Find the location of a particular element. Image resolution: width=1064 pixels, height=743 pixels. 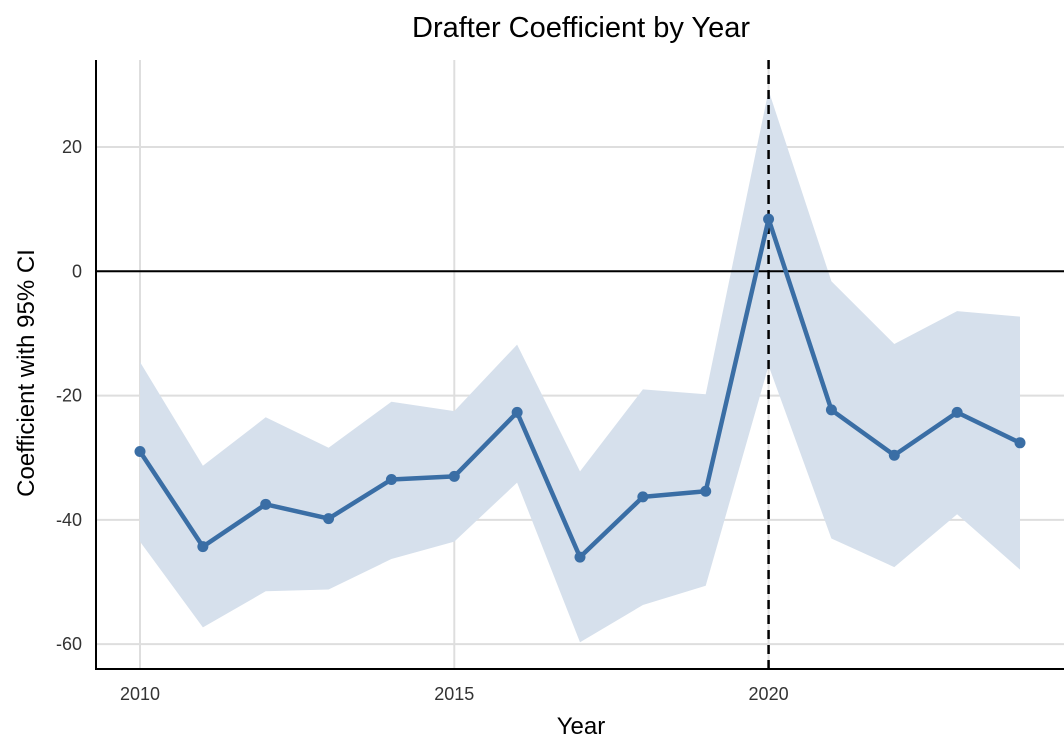

y-tick-label: 0 is located at coordinates (77, 271).